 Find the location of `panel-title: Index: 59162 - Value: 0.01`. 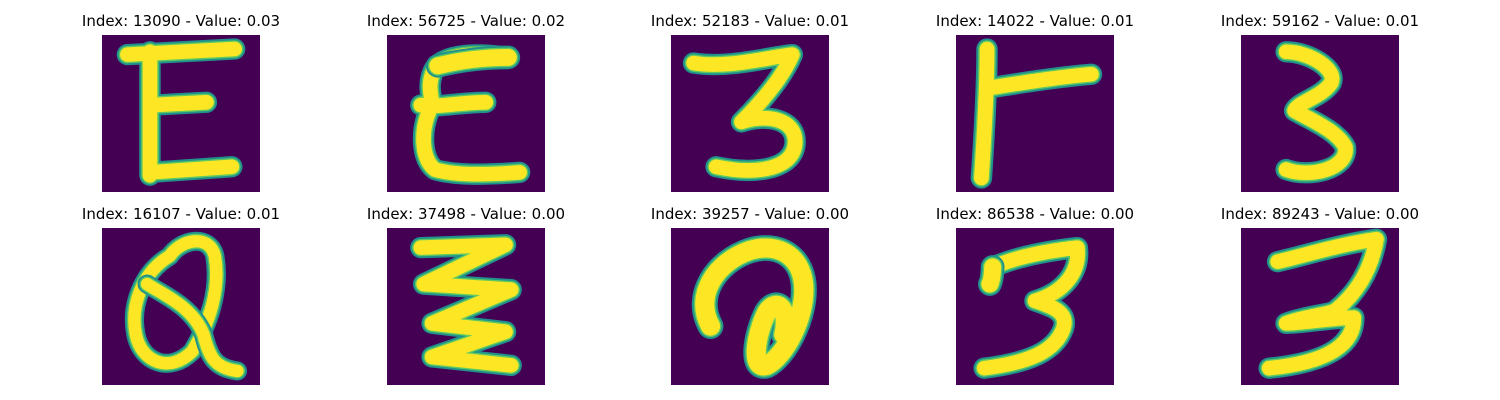

panel-title: Index: 59162 - Value: 0.01 is located at coordinates (1320, 21).